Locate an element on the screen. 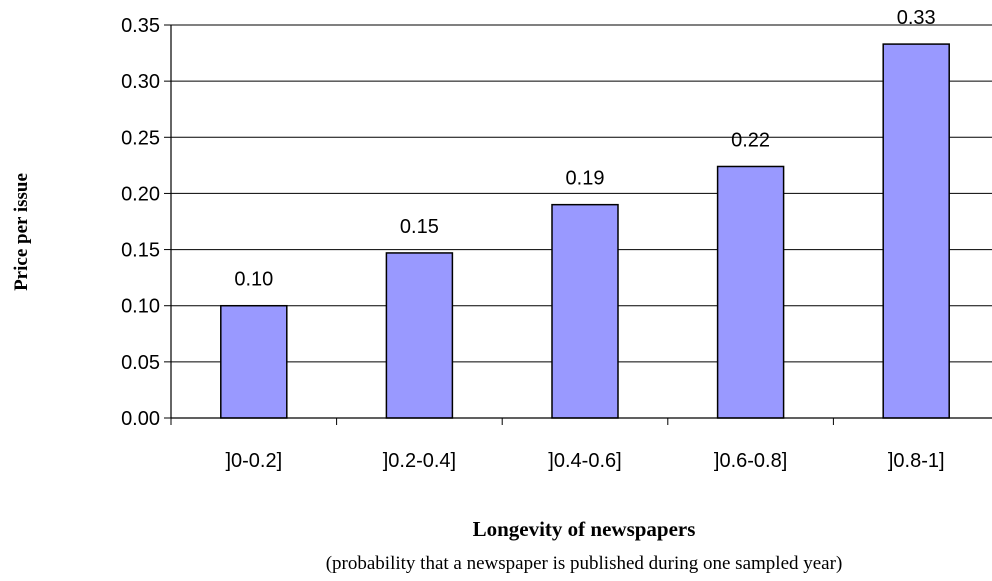 This screenshot has height=581, width=992. y-tick-label: 0.20 is located at coordinates (140, 194).